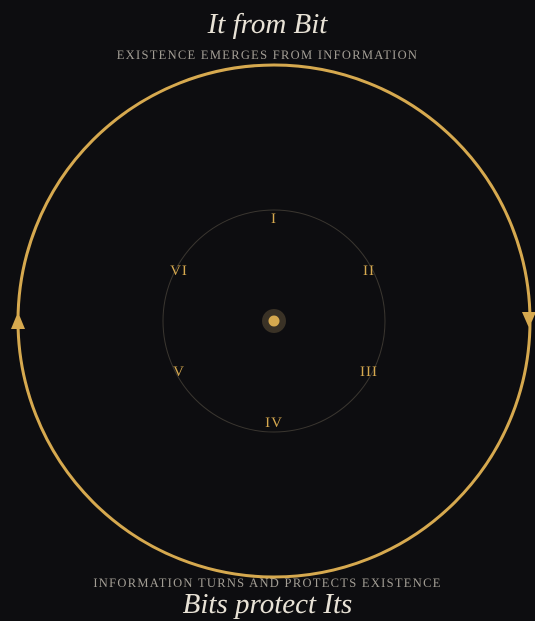  Describe the element at coordinates (18, 320) in the screenshot. I see `arrow-up-icon` at that location.